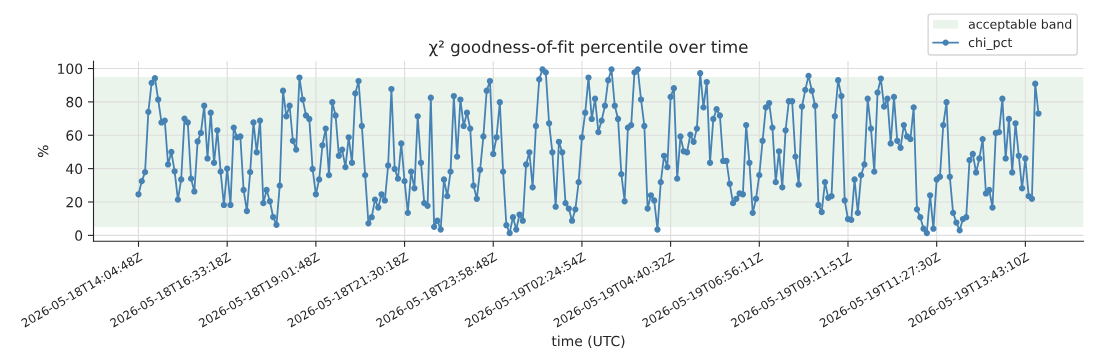 The image size is (1100, 360). I want to click on legend-label: chi_pct, so click(990, 43).